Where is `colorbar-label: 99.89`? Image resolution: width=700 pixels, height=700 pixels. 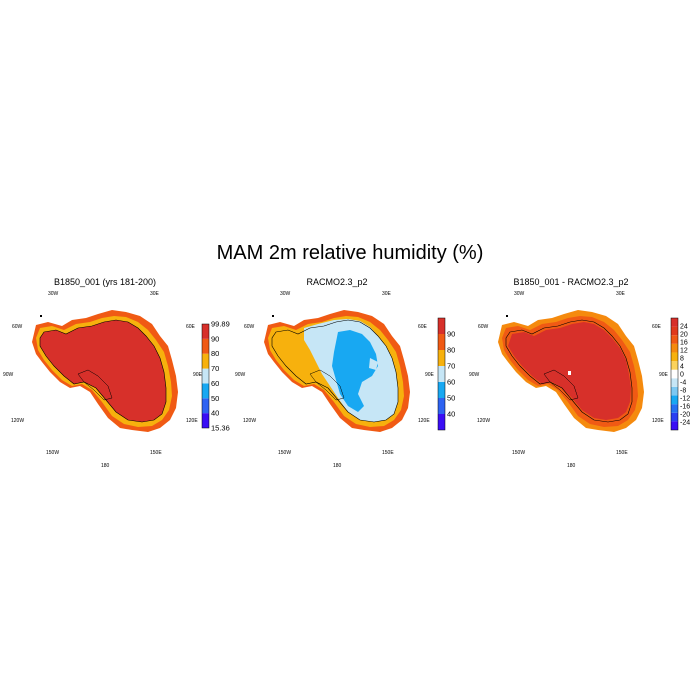 colorbar-label: 99.89 is located at coordinates (220, 324).